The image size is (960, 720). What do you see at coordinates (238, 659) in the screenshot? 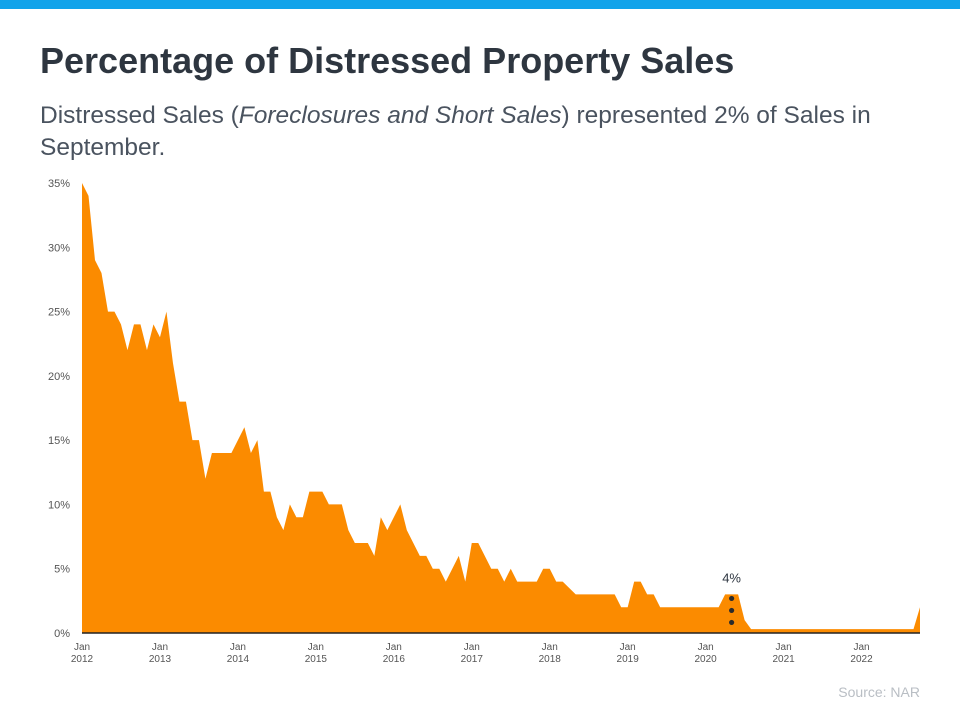
I see `x-tick-label-year: 2014` at bounding box center [238, 659].